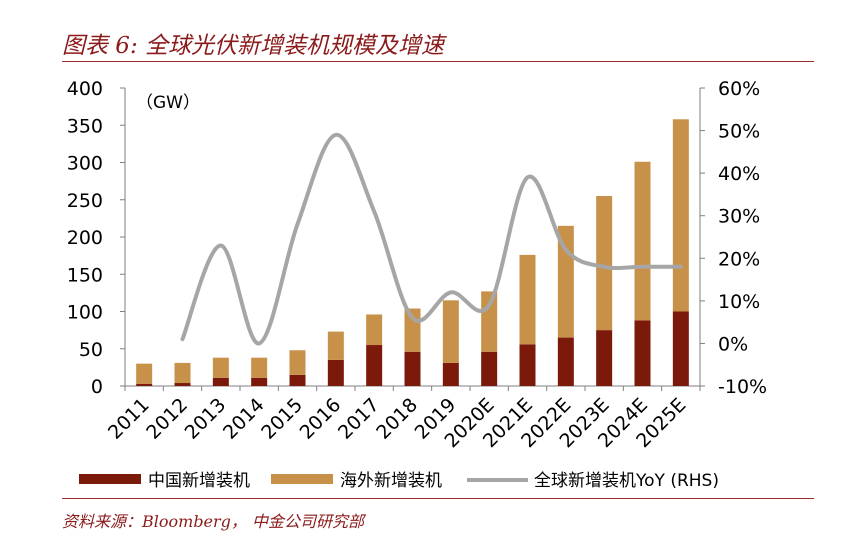 This screenshot has height=538, width=841. I want to click on source-rule, so click(438, 498).